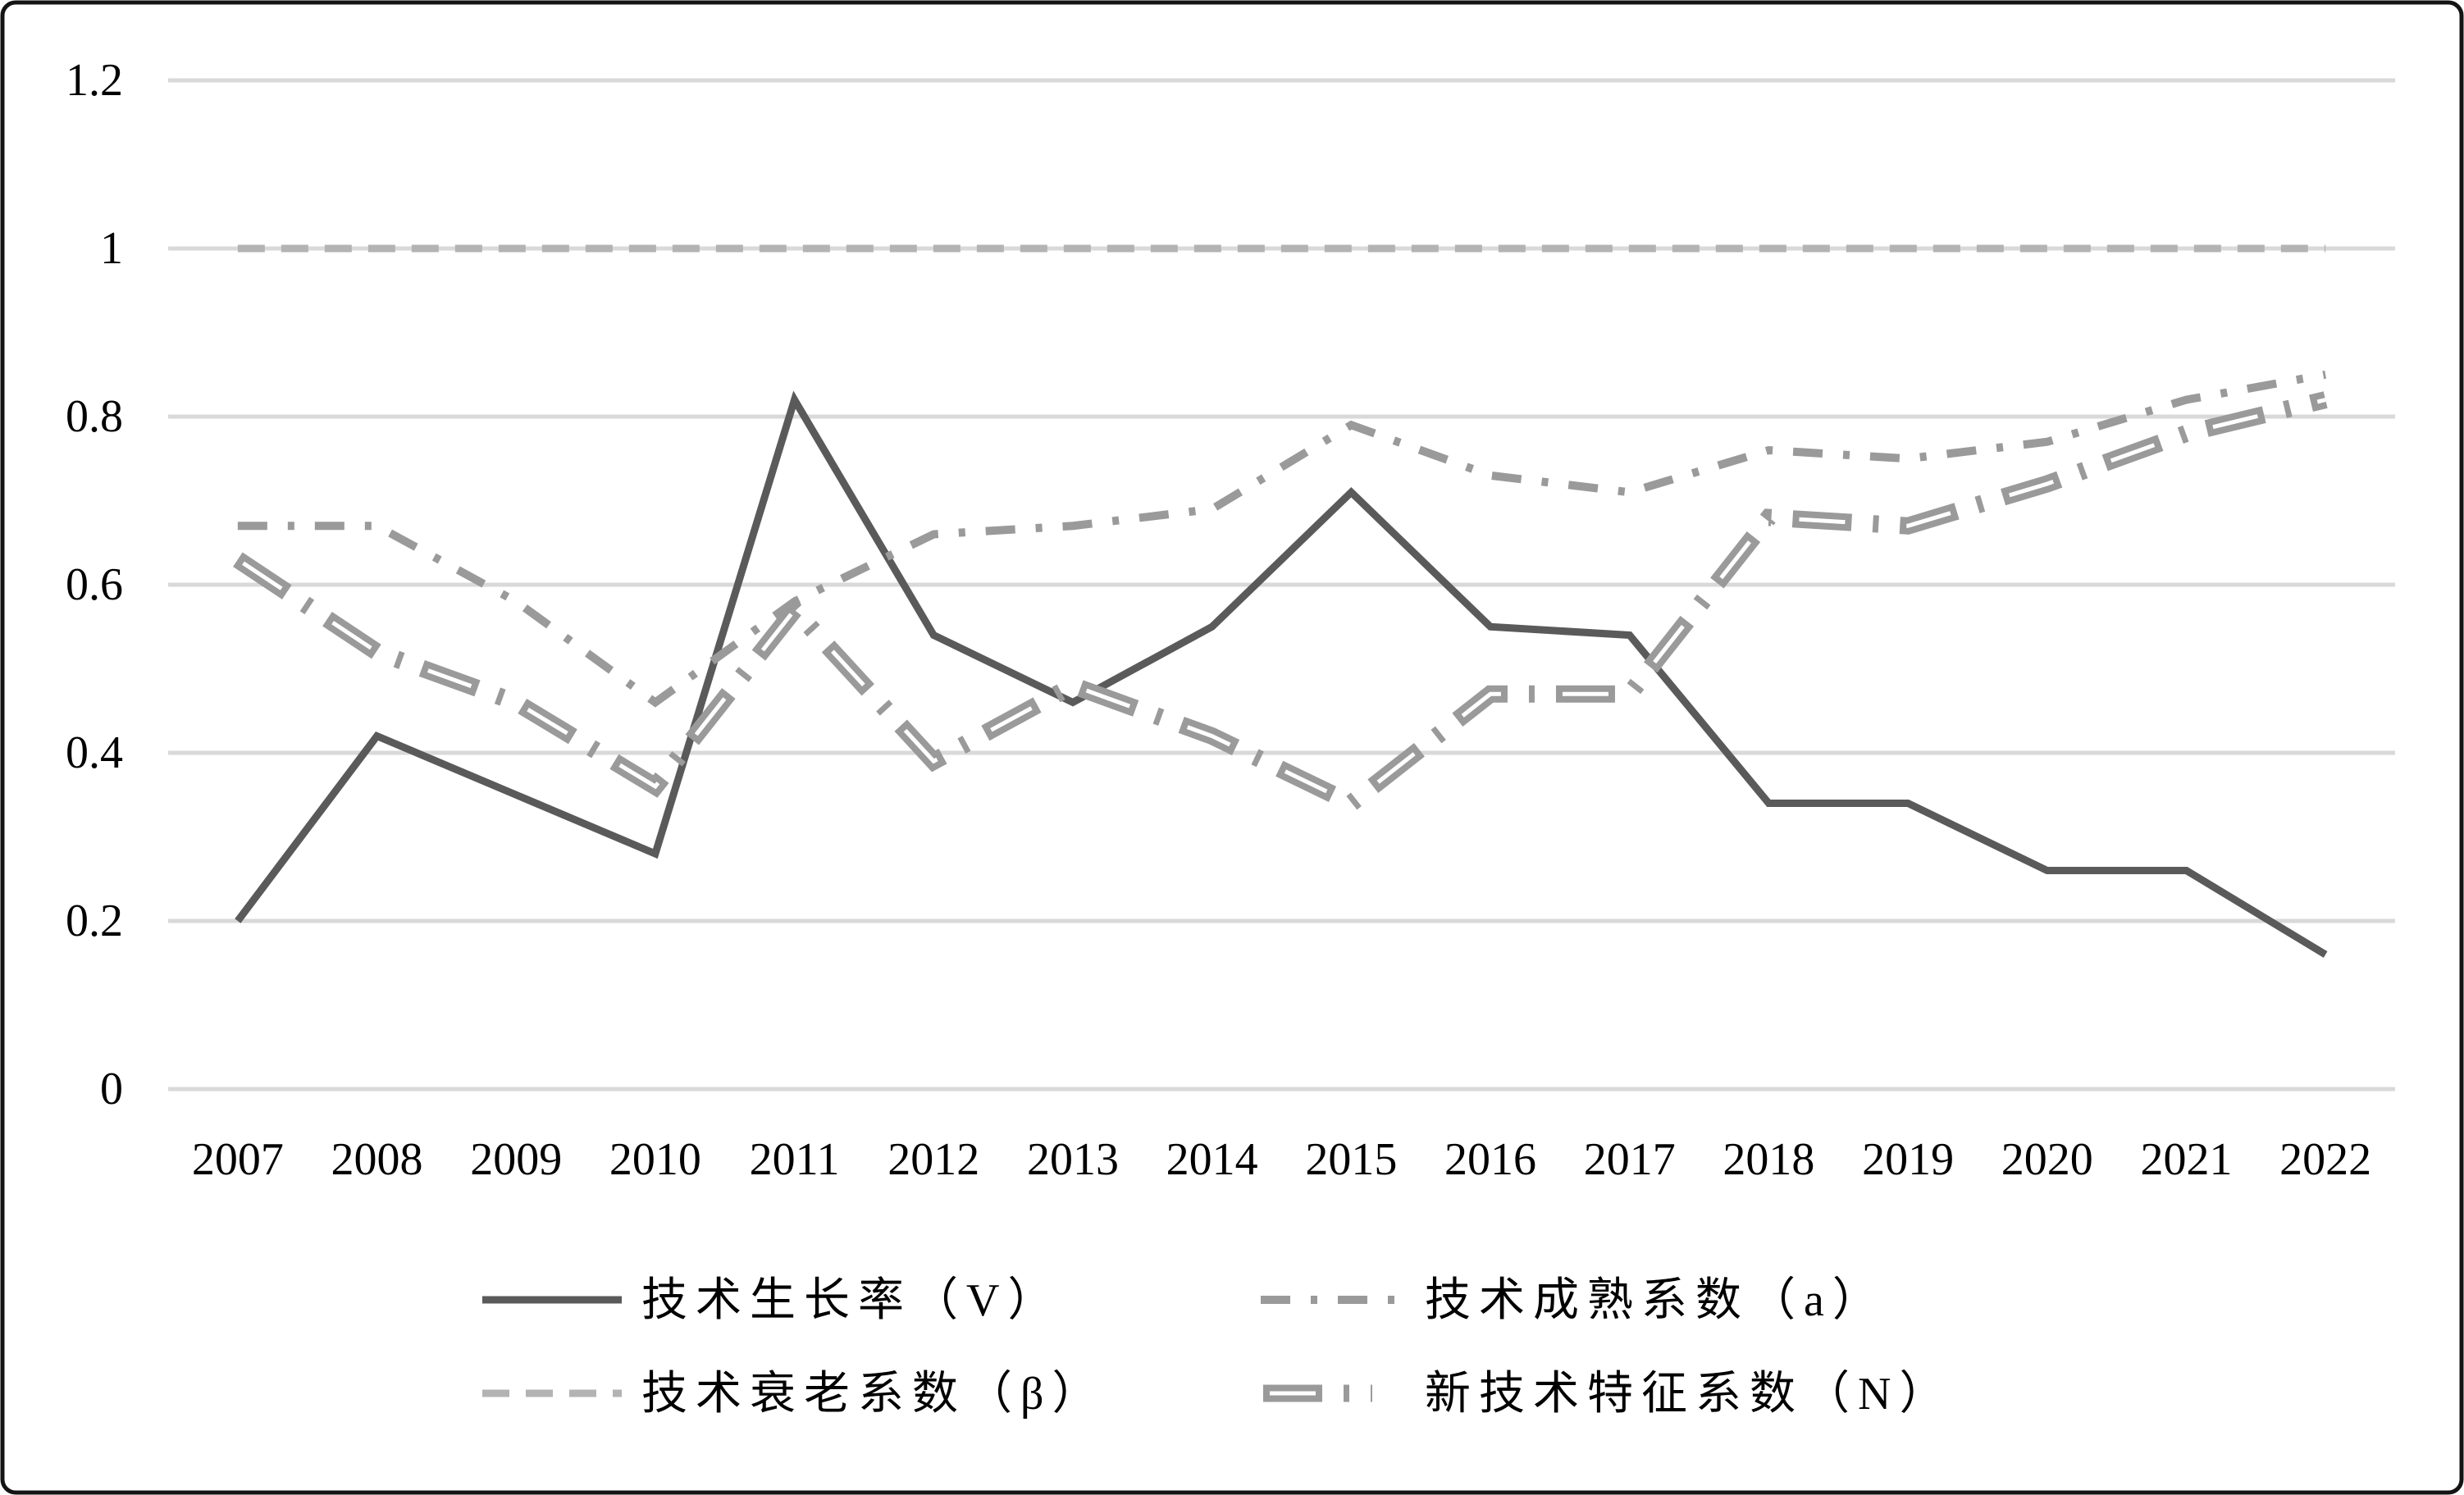 The image size is (2464, 1495). What do you see at coordinates (1073, 1159) in the screenshot?
I see `x-tick-label-2013: 2013` at bounding box center [1073, 1159].